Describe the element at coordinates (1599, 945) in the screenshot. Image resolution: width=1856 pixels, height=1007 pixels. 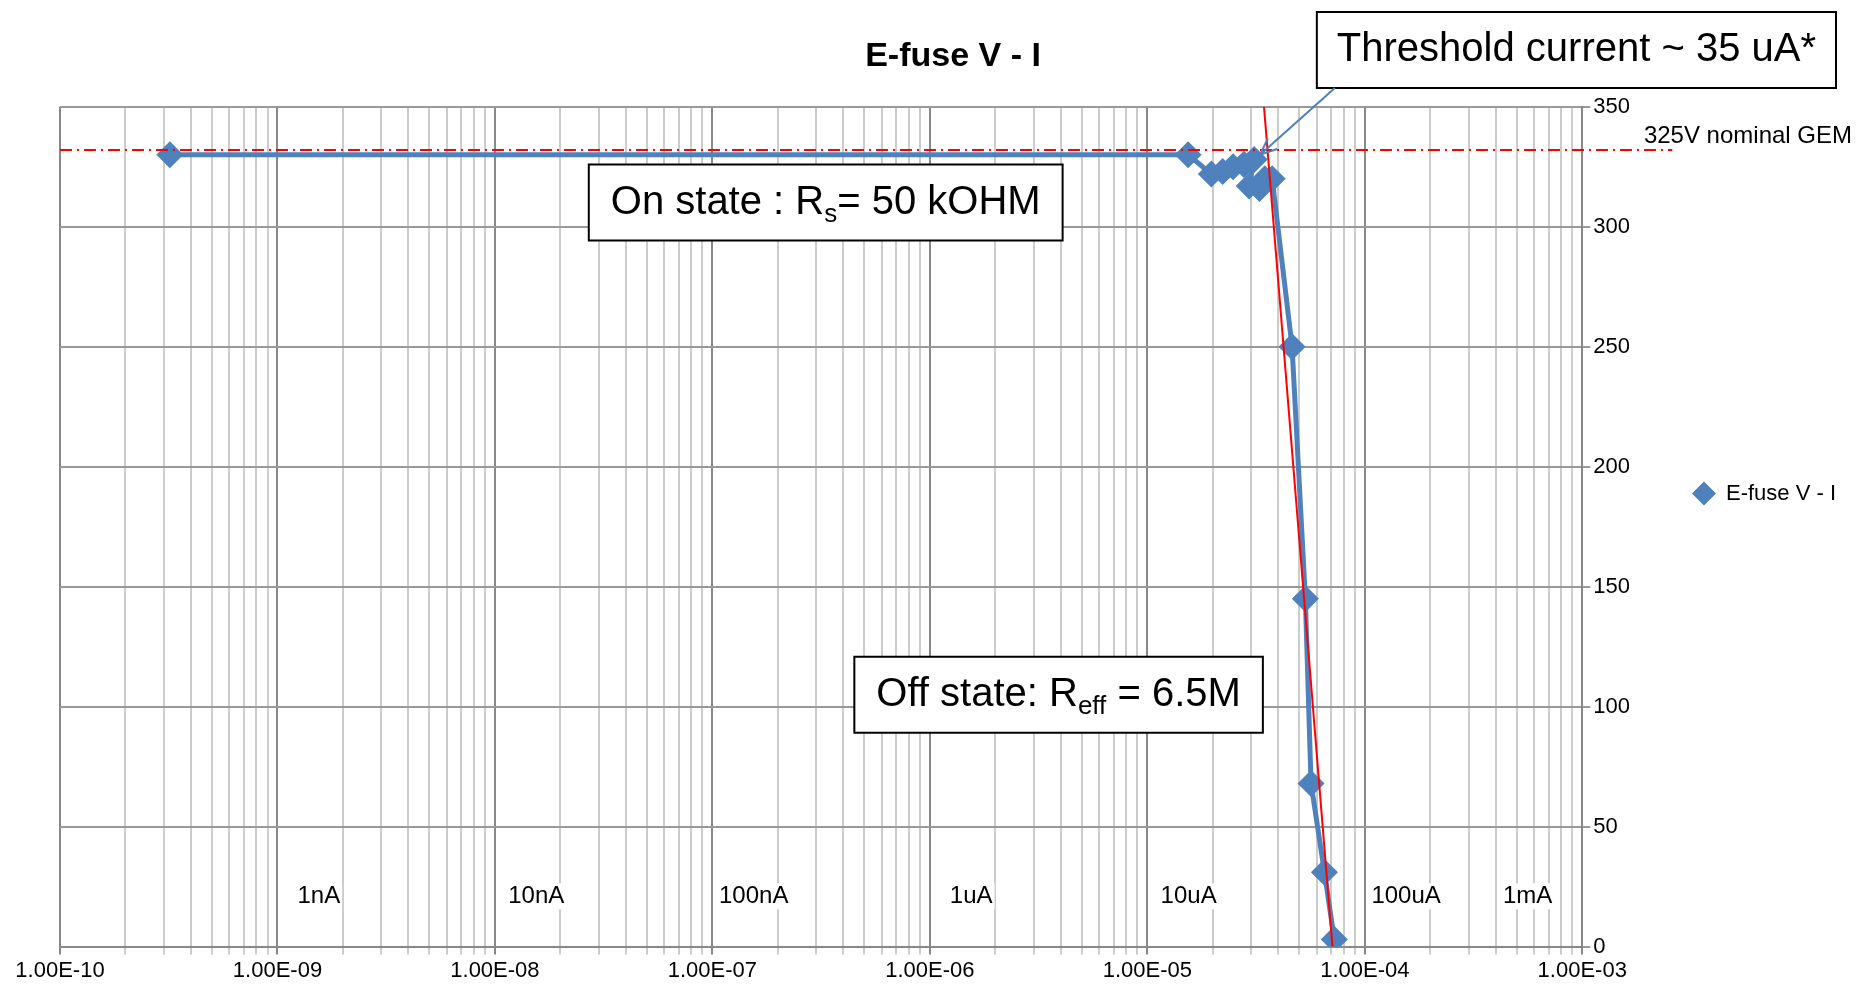
I see `y-tick-label: 0` at that location.